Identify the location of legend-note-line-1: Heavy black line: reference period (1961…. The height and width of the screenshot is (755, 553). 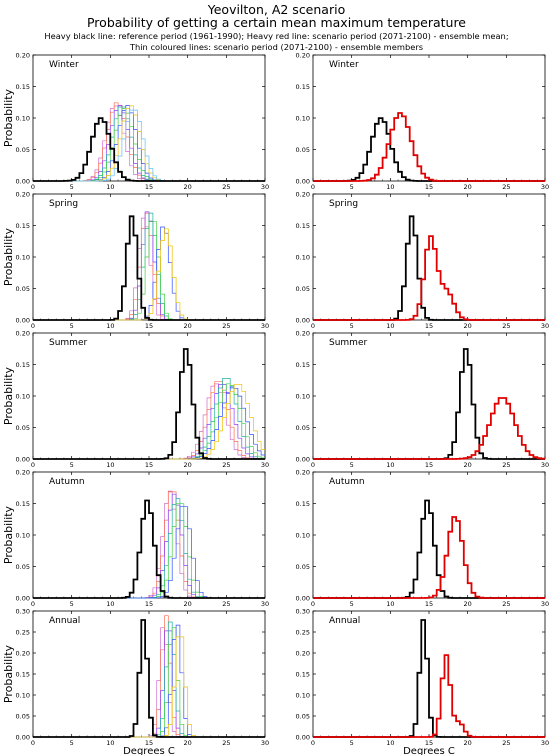
(276, 36).